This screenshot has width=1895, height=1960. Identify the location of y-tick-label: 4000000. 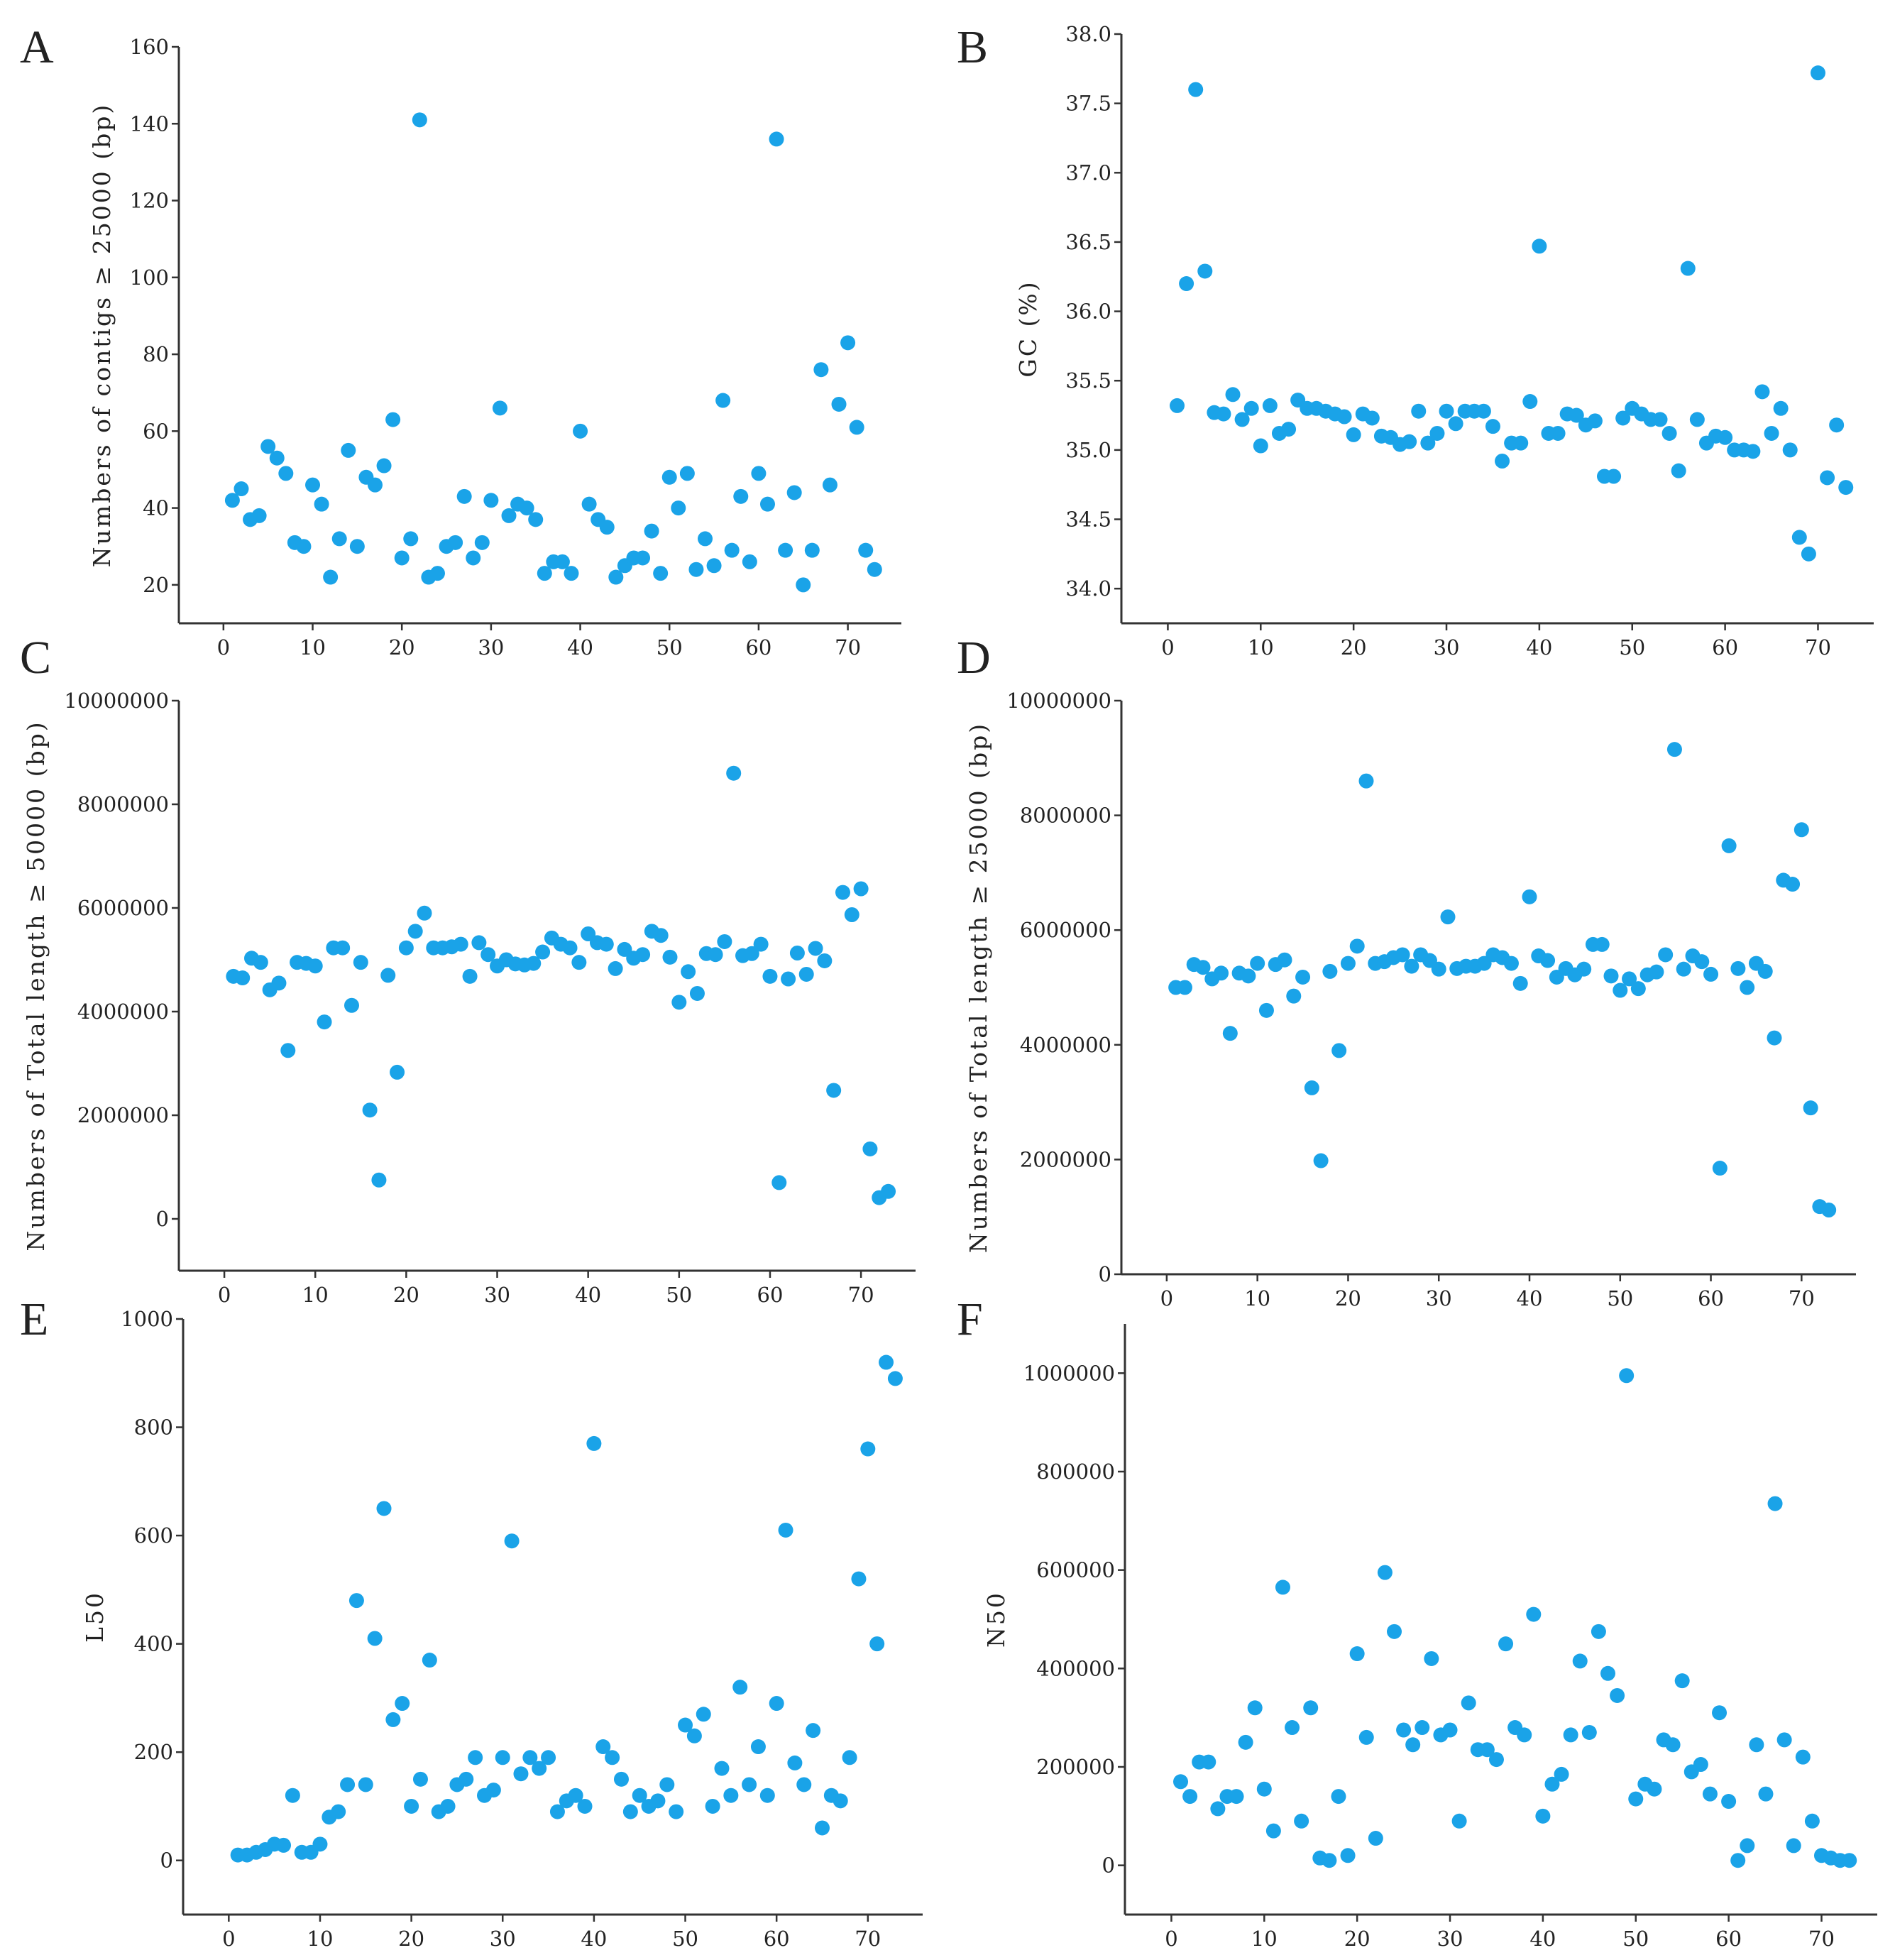
(1065, 1045).